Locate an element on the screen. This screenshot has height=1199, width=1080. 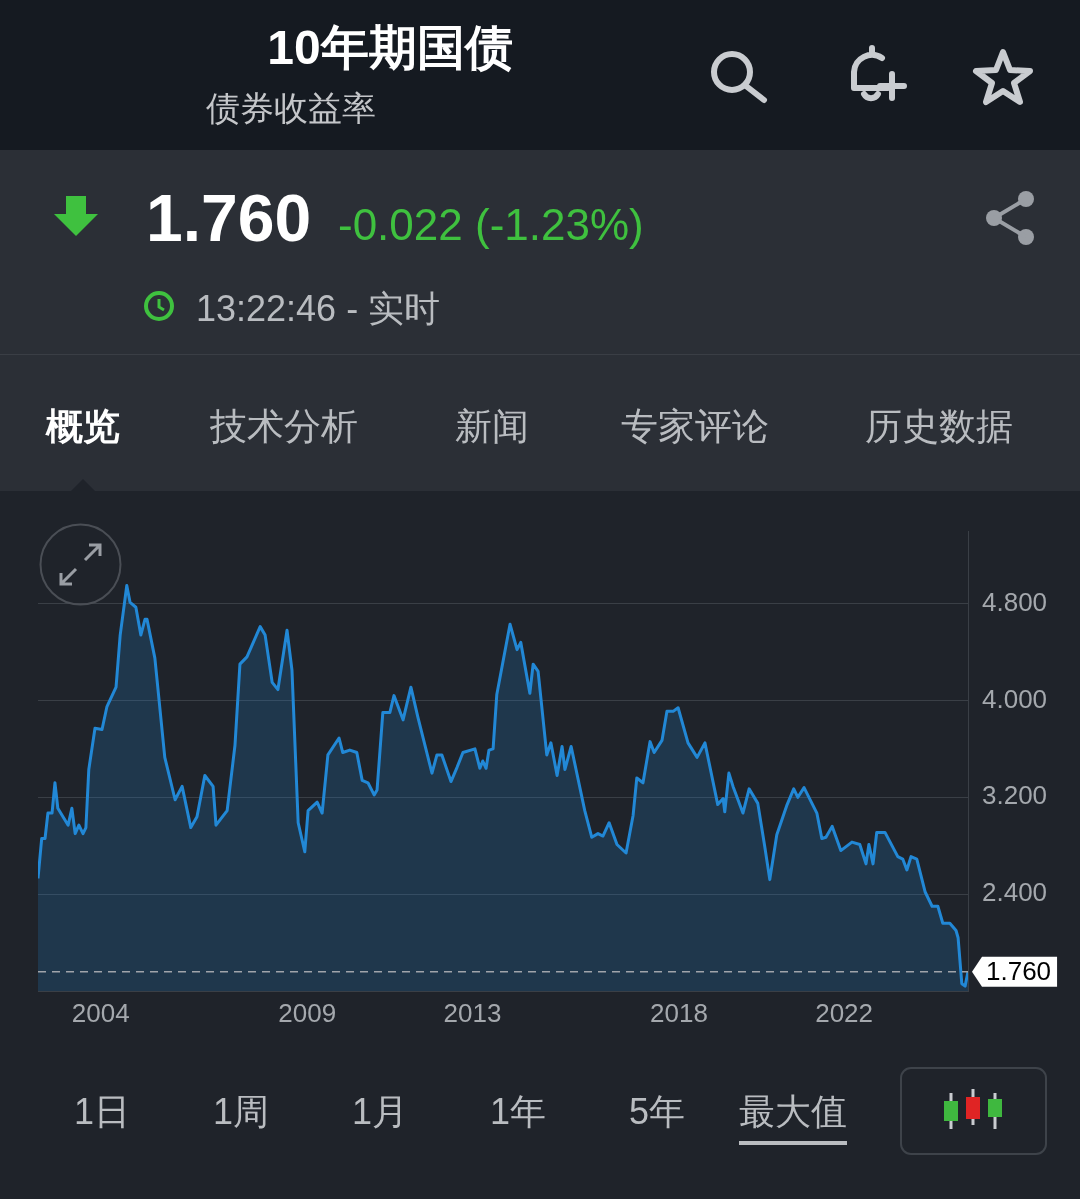
x-tick-label: 2009 is located at coordinates (307, 1012).